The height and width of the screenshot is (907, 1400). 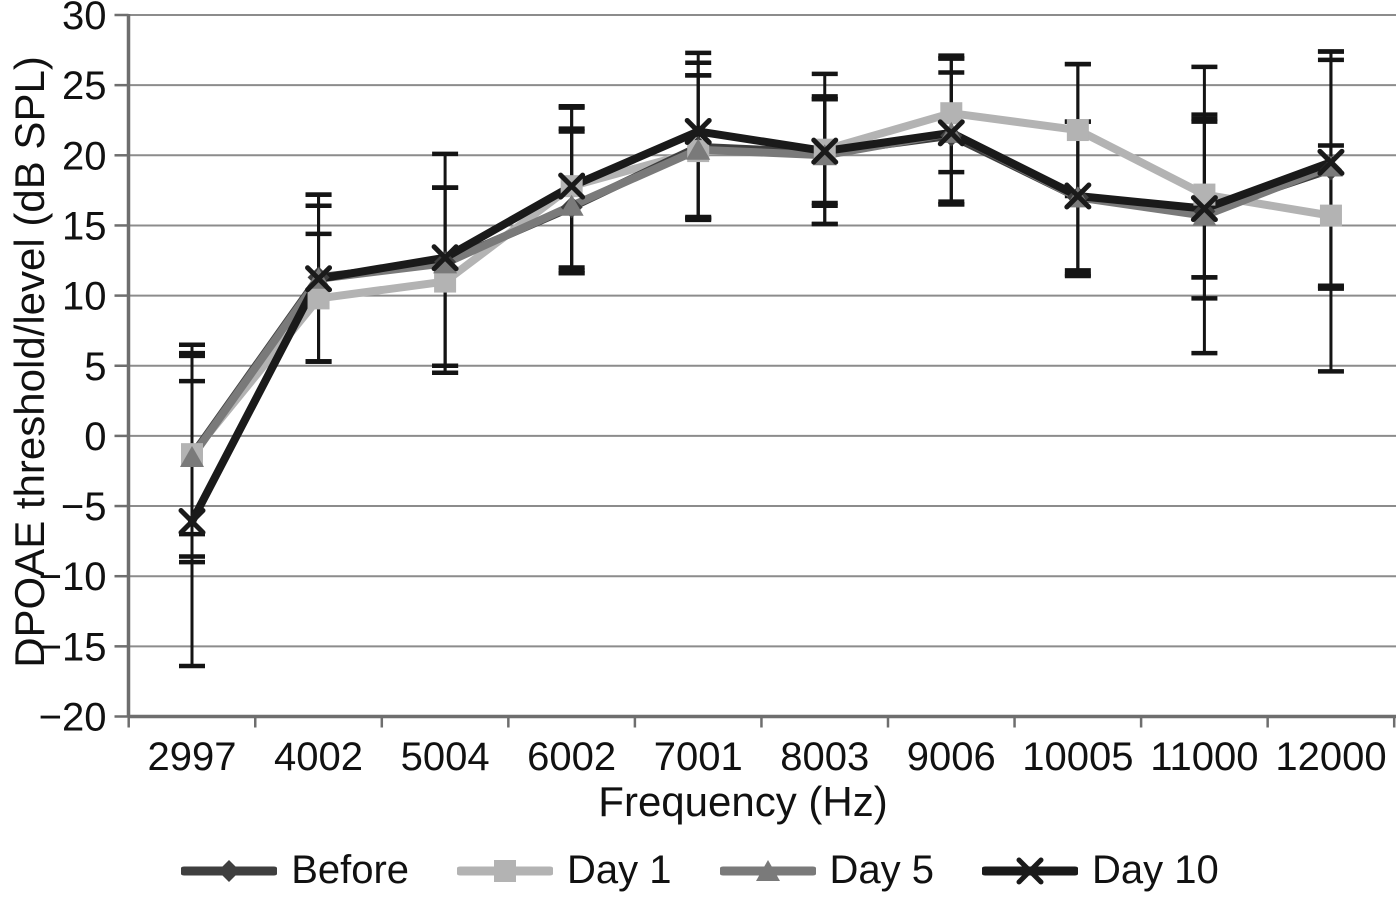 What do you see at coordinates (445, 757) in the screenshot?
I see `x-tick-label: 5004` at bounding box center [445, 757].